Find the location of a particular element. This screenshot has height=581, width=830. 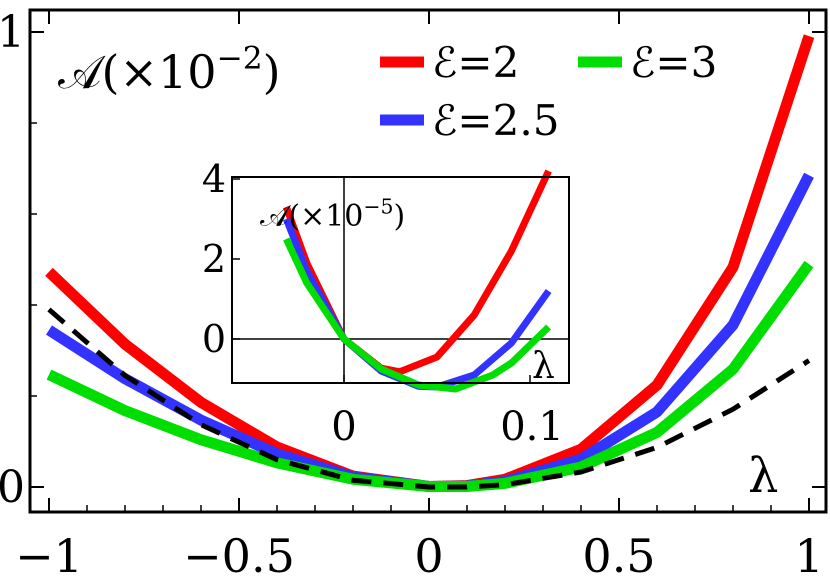

inset-x-axis-label: λ is located at coordinates (543, 366).